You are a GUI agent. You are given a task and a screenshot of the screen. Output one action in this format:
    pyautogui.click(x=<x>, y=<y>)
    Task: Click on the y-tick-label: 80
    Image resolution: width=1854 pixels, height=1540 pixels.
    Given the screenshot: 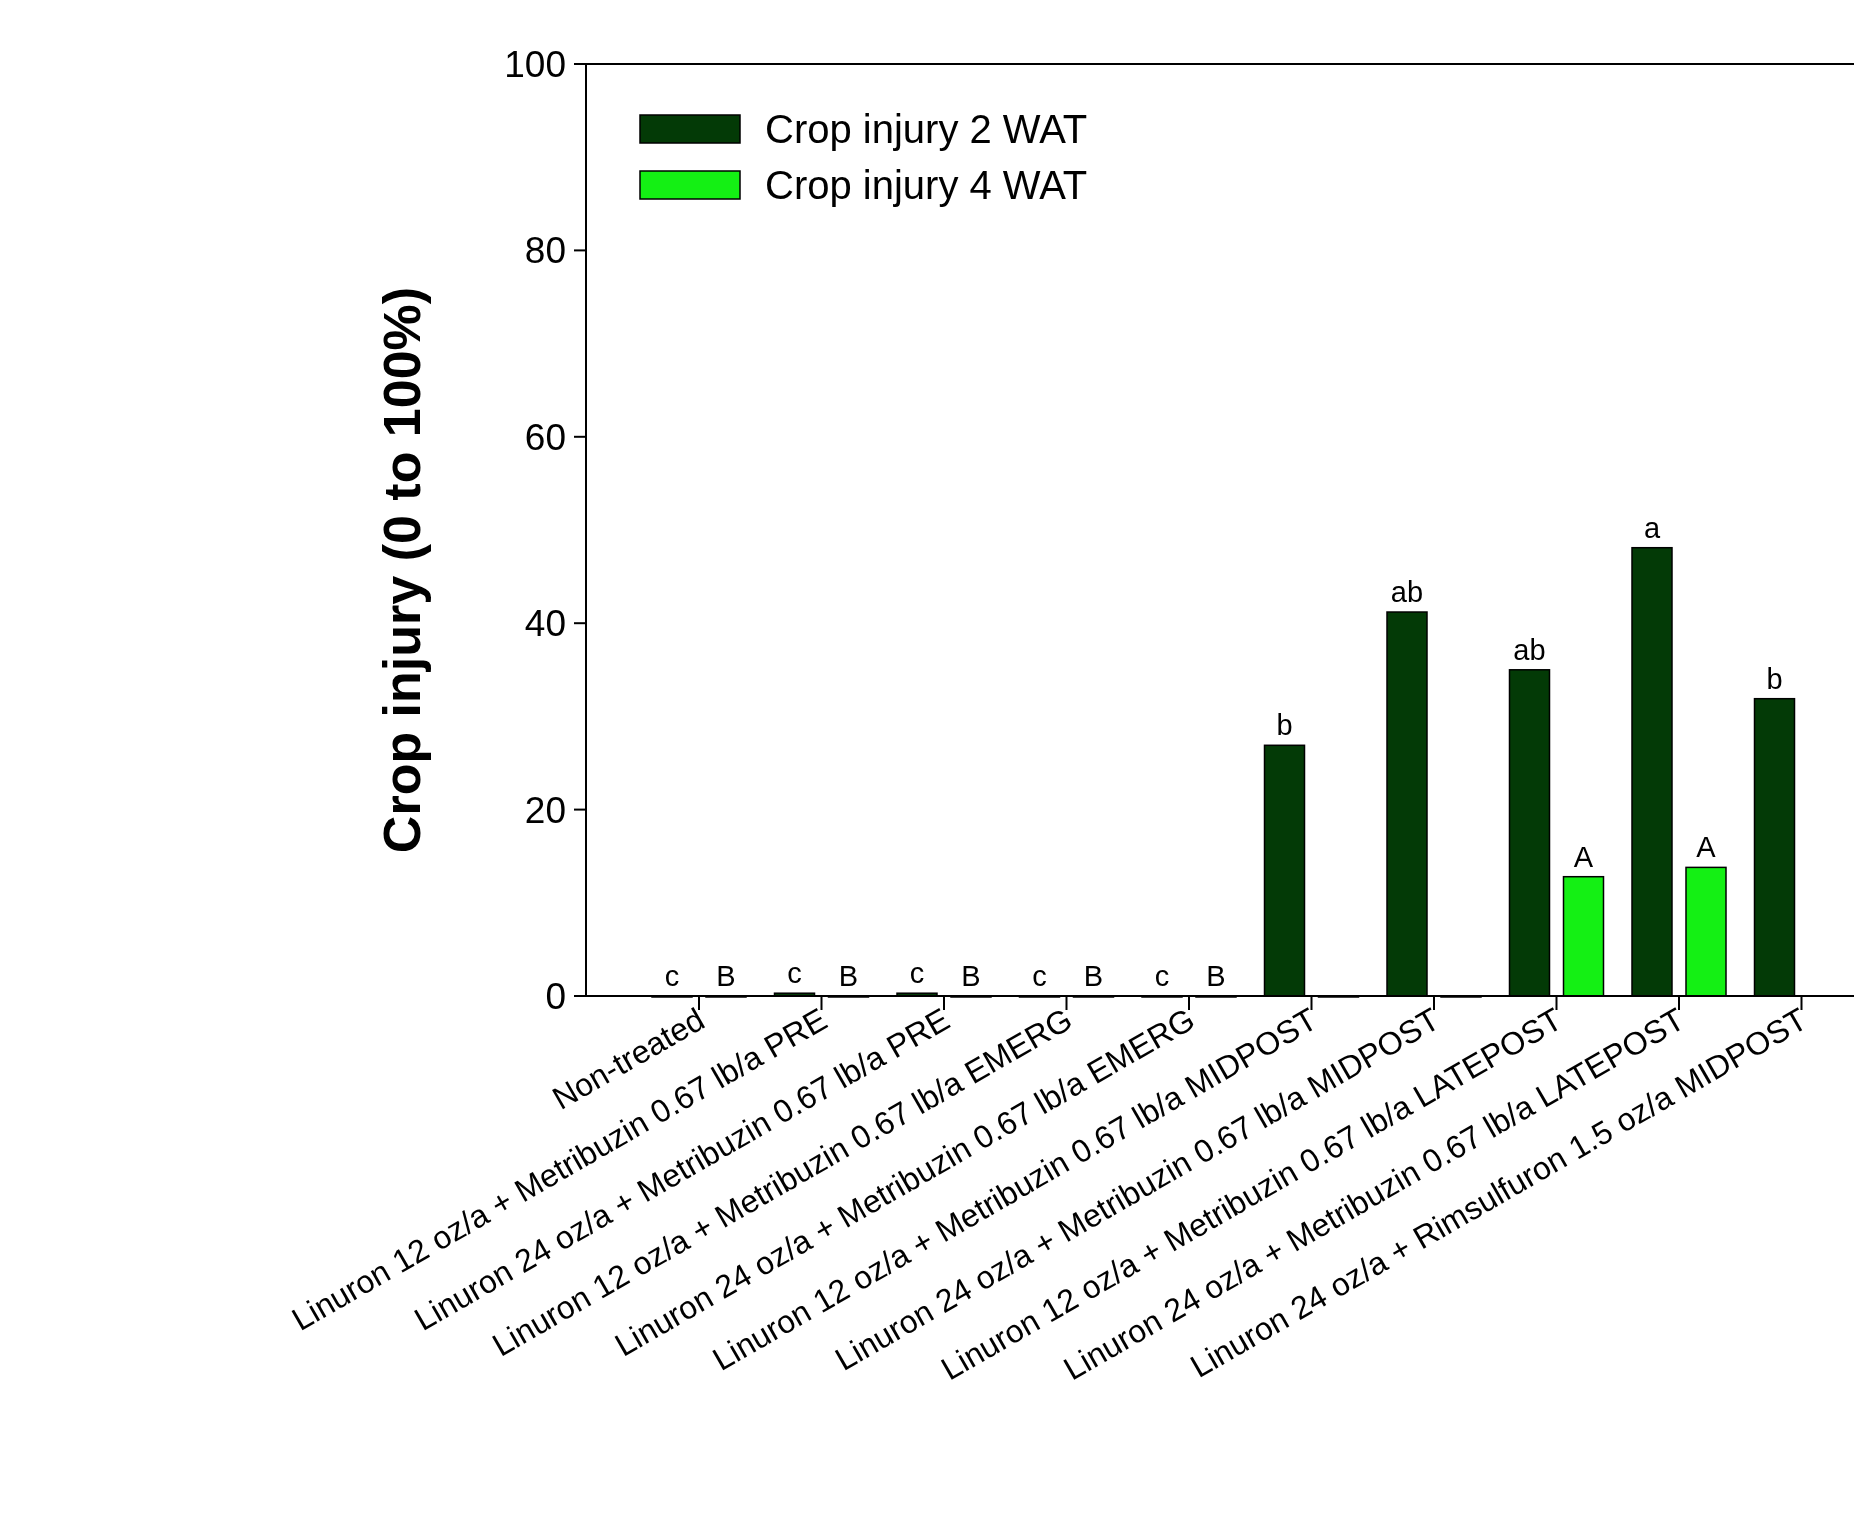 What is the action you would take?
    pyautogui.click(x=545, y=251)
    